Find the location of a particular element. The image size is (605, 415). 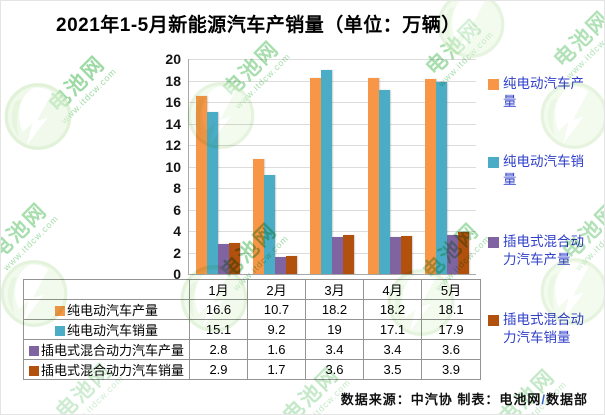

table-row-label: 纯电动汽车产量 is located at coordinates (106, 309).